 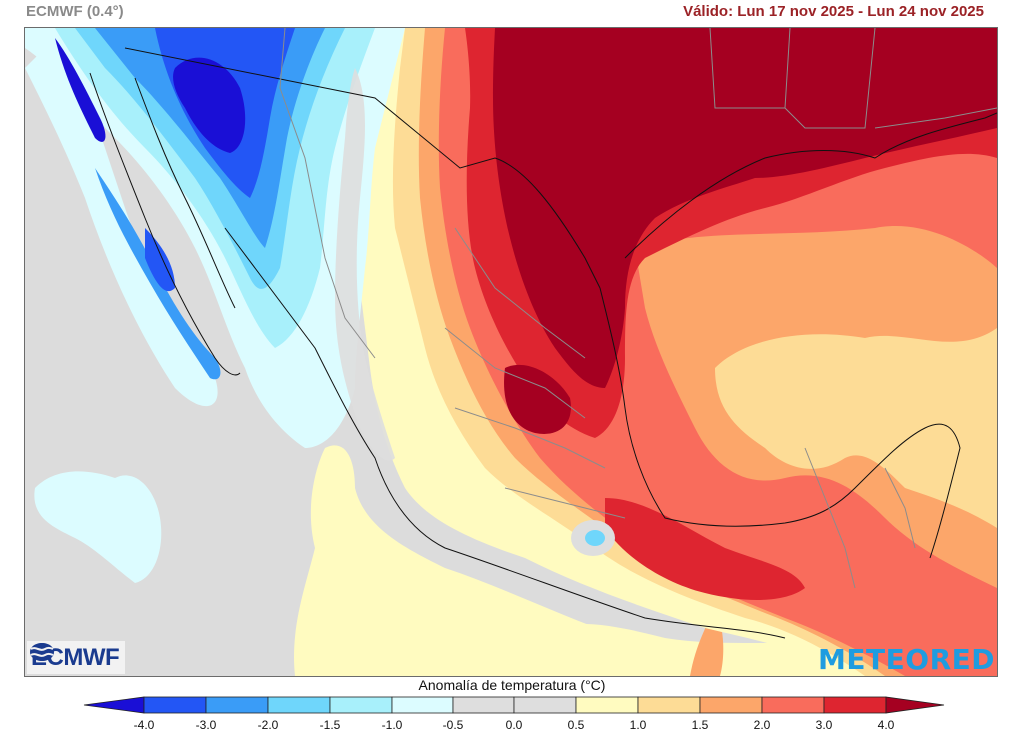 I want to click on legend-tick-label: 2.0, so click(x=762, y=725).